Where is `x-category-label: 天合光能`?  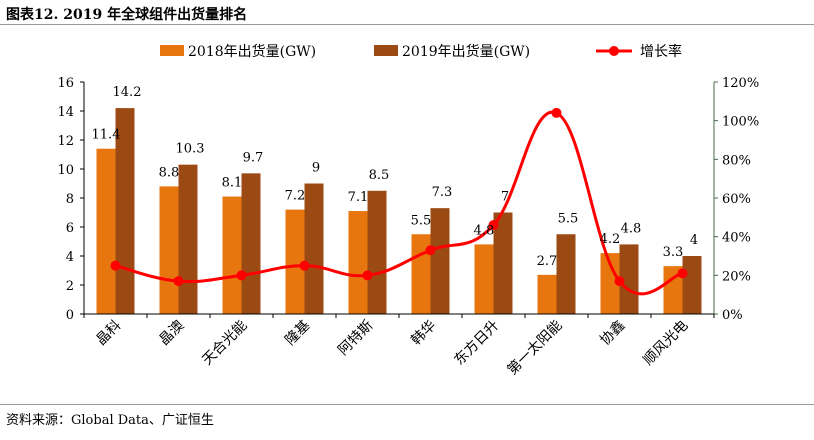
x-category-label: 天合光能 is located at coordinates (224, 343).